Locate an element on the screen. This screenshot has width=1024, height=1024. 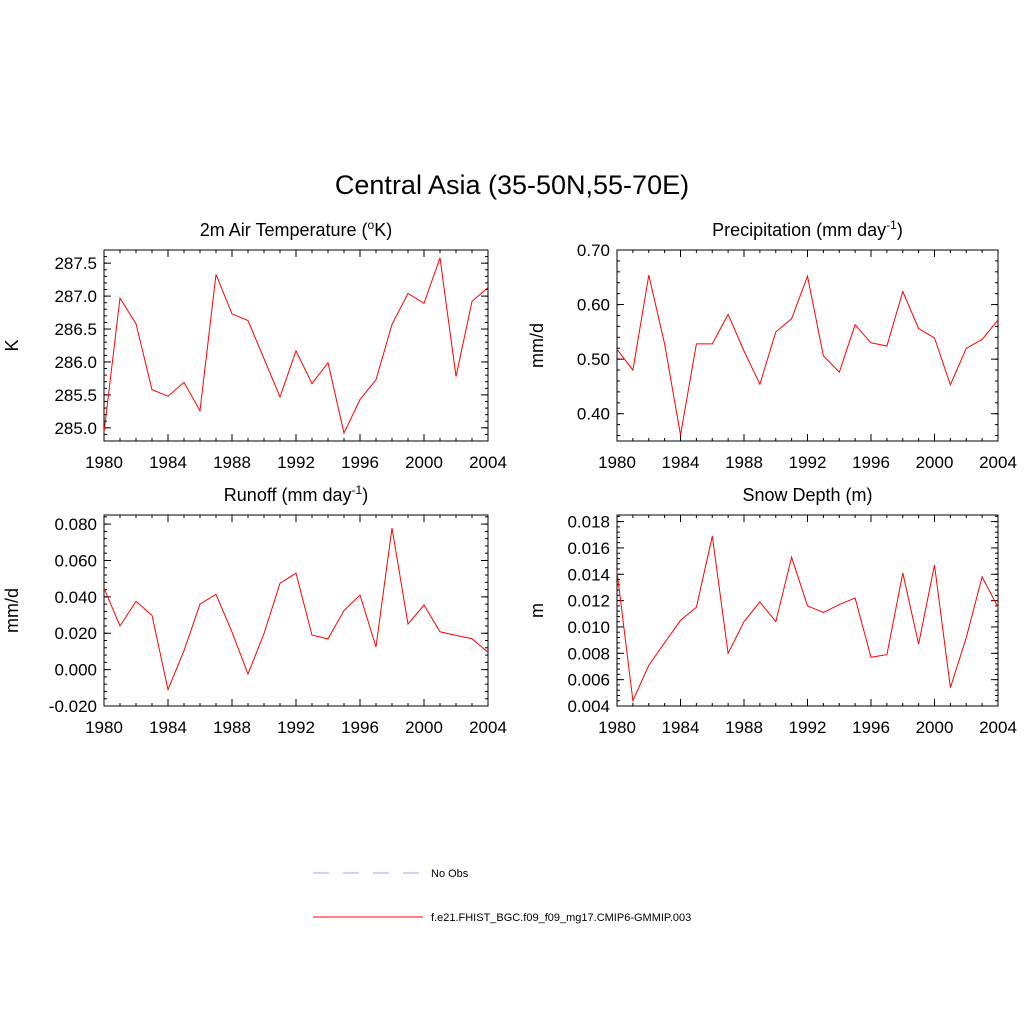
main-title: Central Asia (35-50N,55-70E) is located at coordinates (512, 185).